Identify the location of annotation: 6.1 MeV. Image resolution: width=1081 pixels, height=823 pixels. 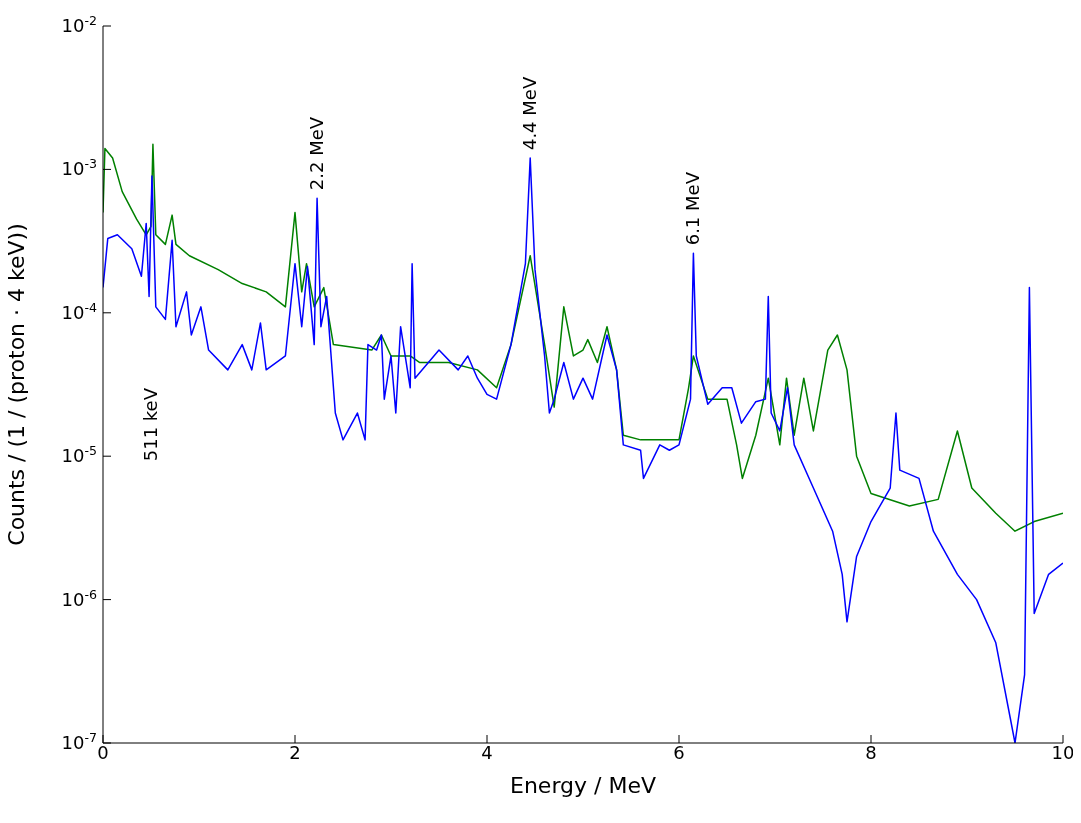
(693, 208).